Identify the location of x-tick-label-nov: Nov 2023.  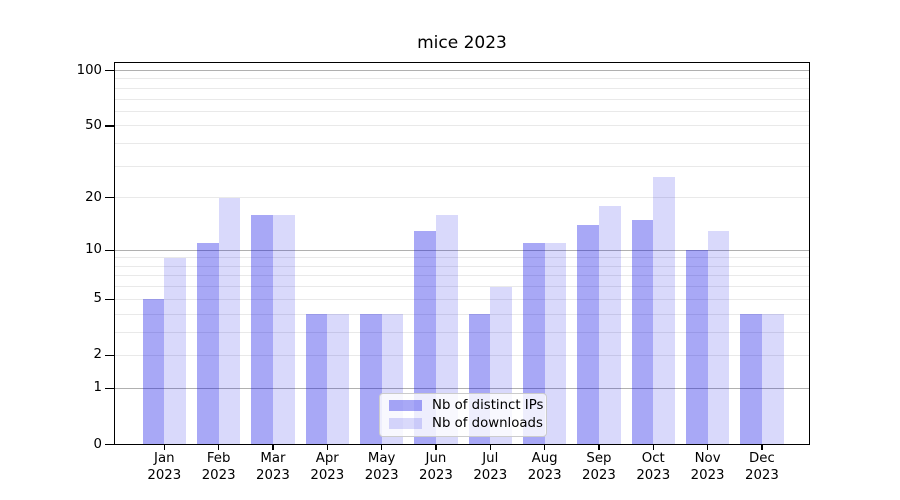
(707, 467).